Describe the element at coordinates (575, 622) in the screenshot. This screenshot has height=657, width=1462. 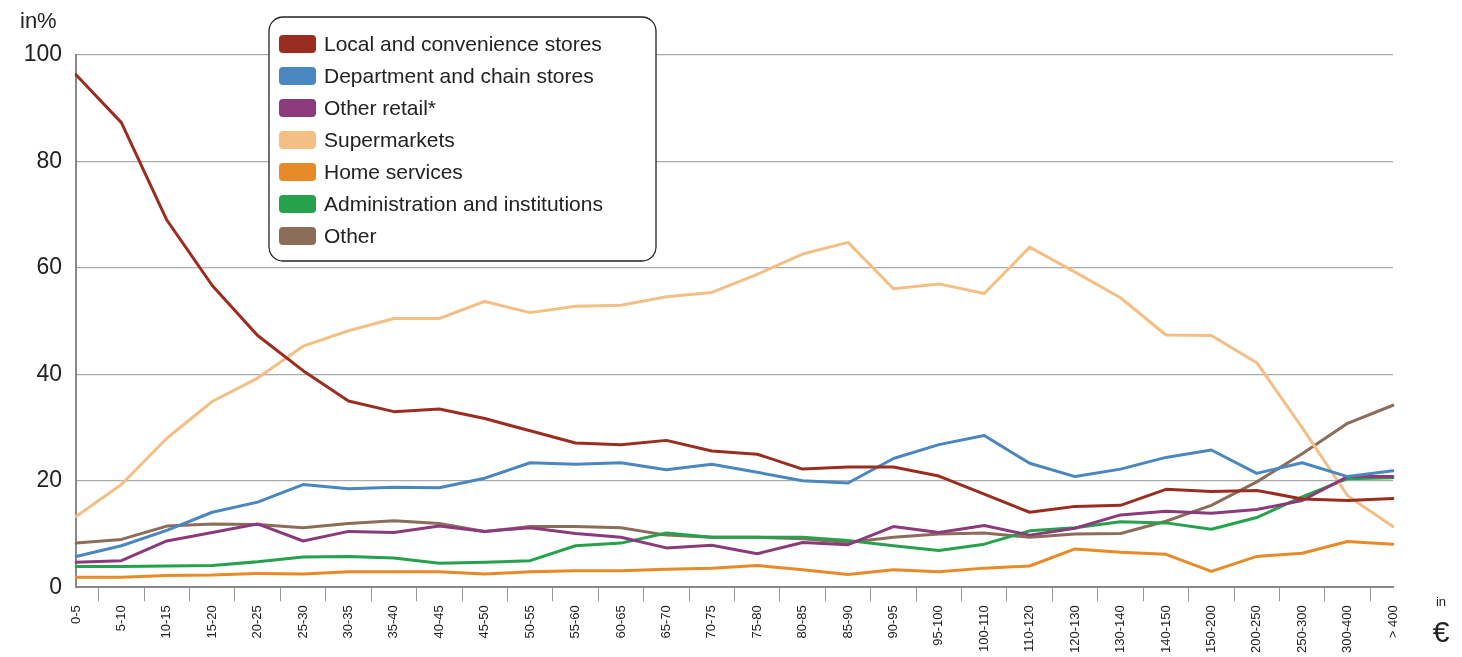
I see `x-tick-label: 55-60` at that location.